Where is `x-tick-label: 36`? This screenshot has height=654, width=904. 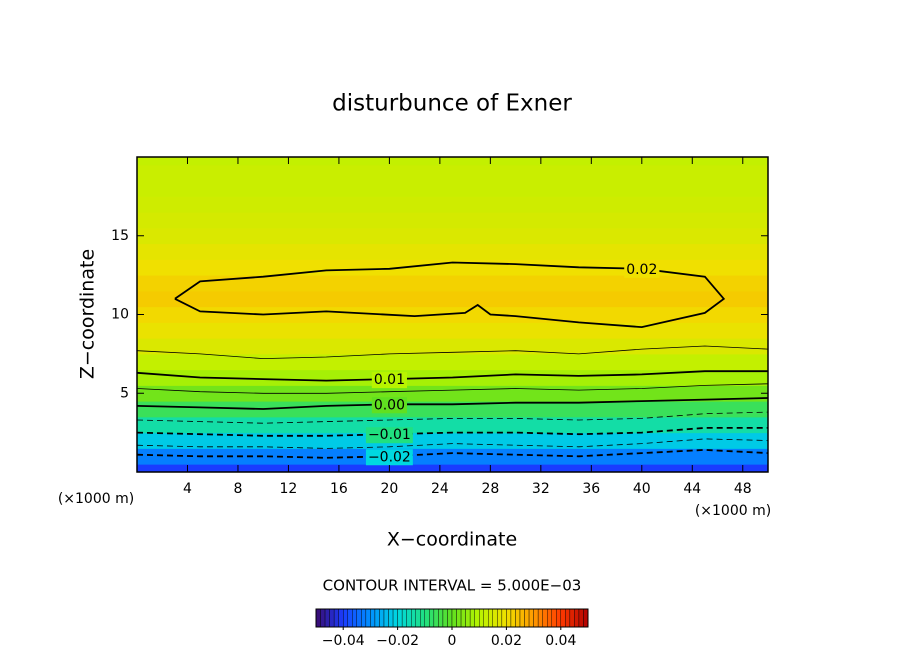
x-tick-label: 36 is located at coordinates (591, 489).